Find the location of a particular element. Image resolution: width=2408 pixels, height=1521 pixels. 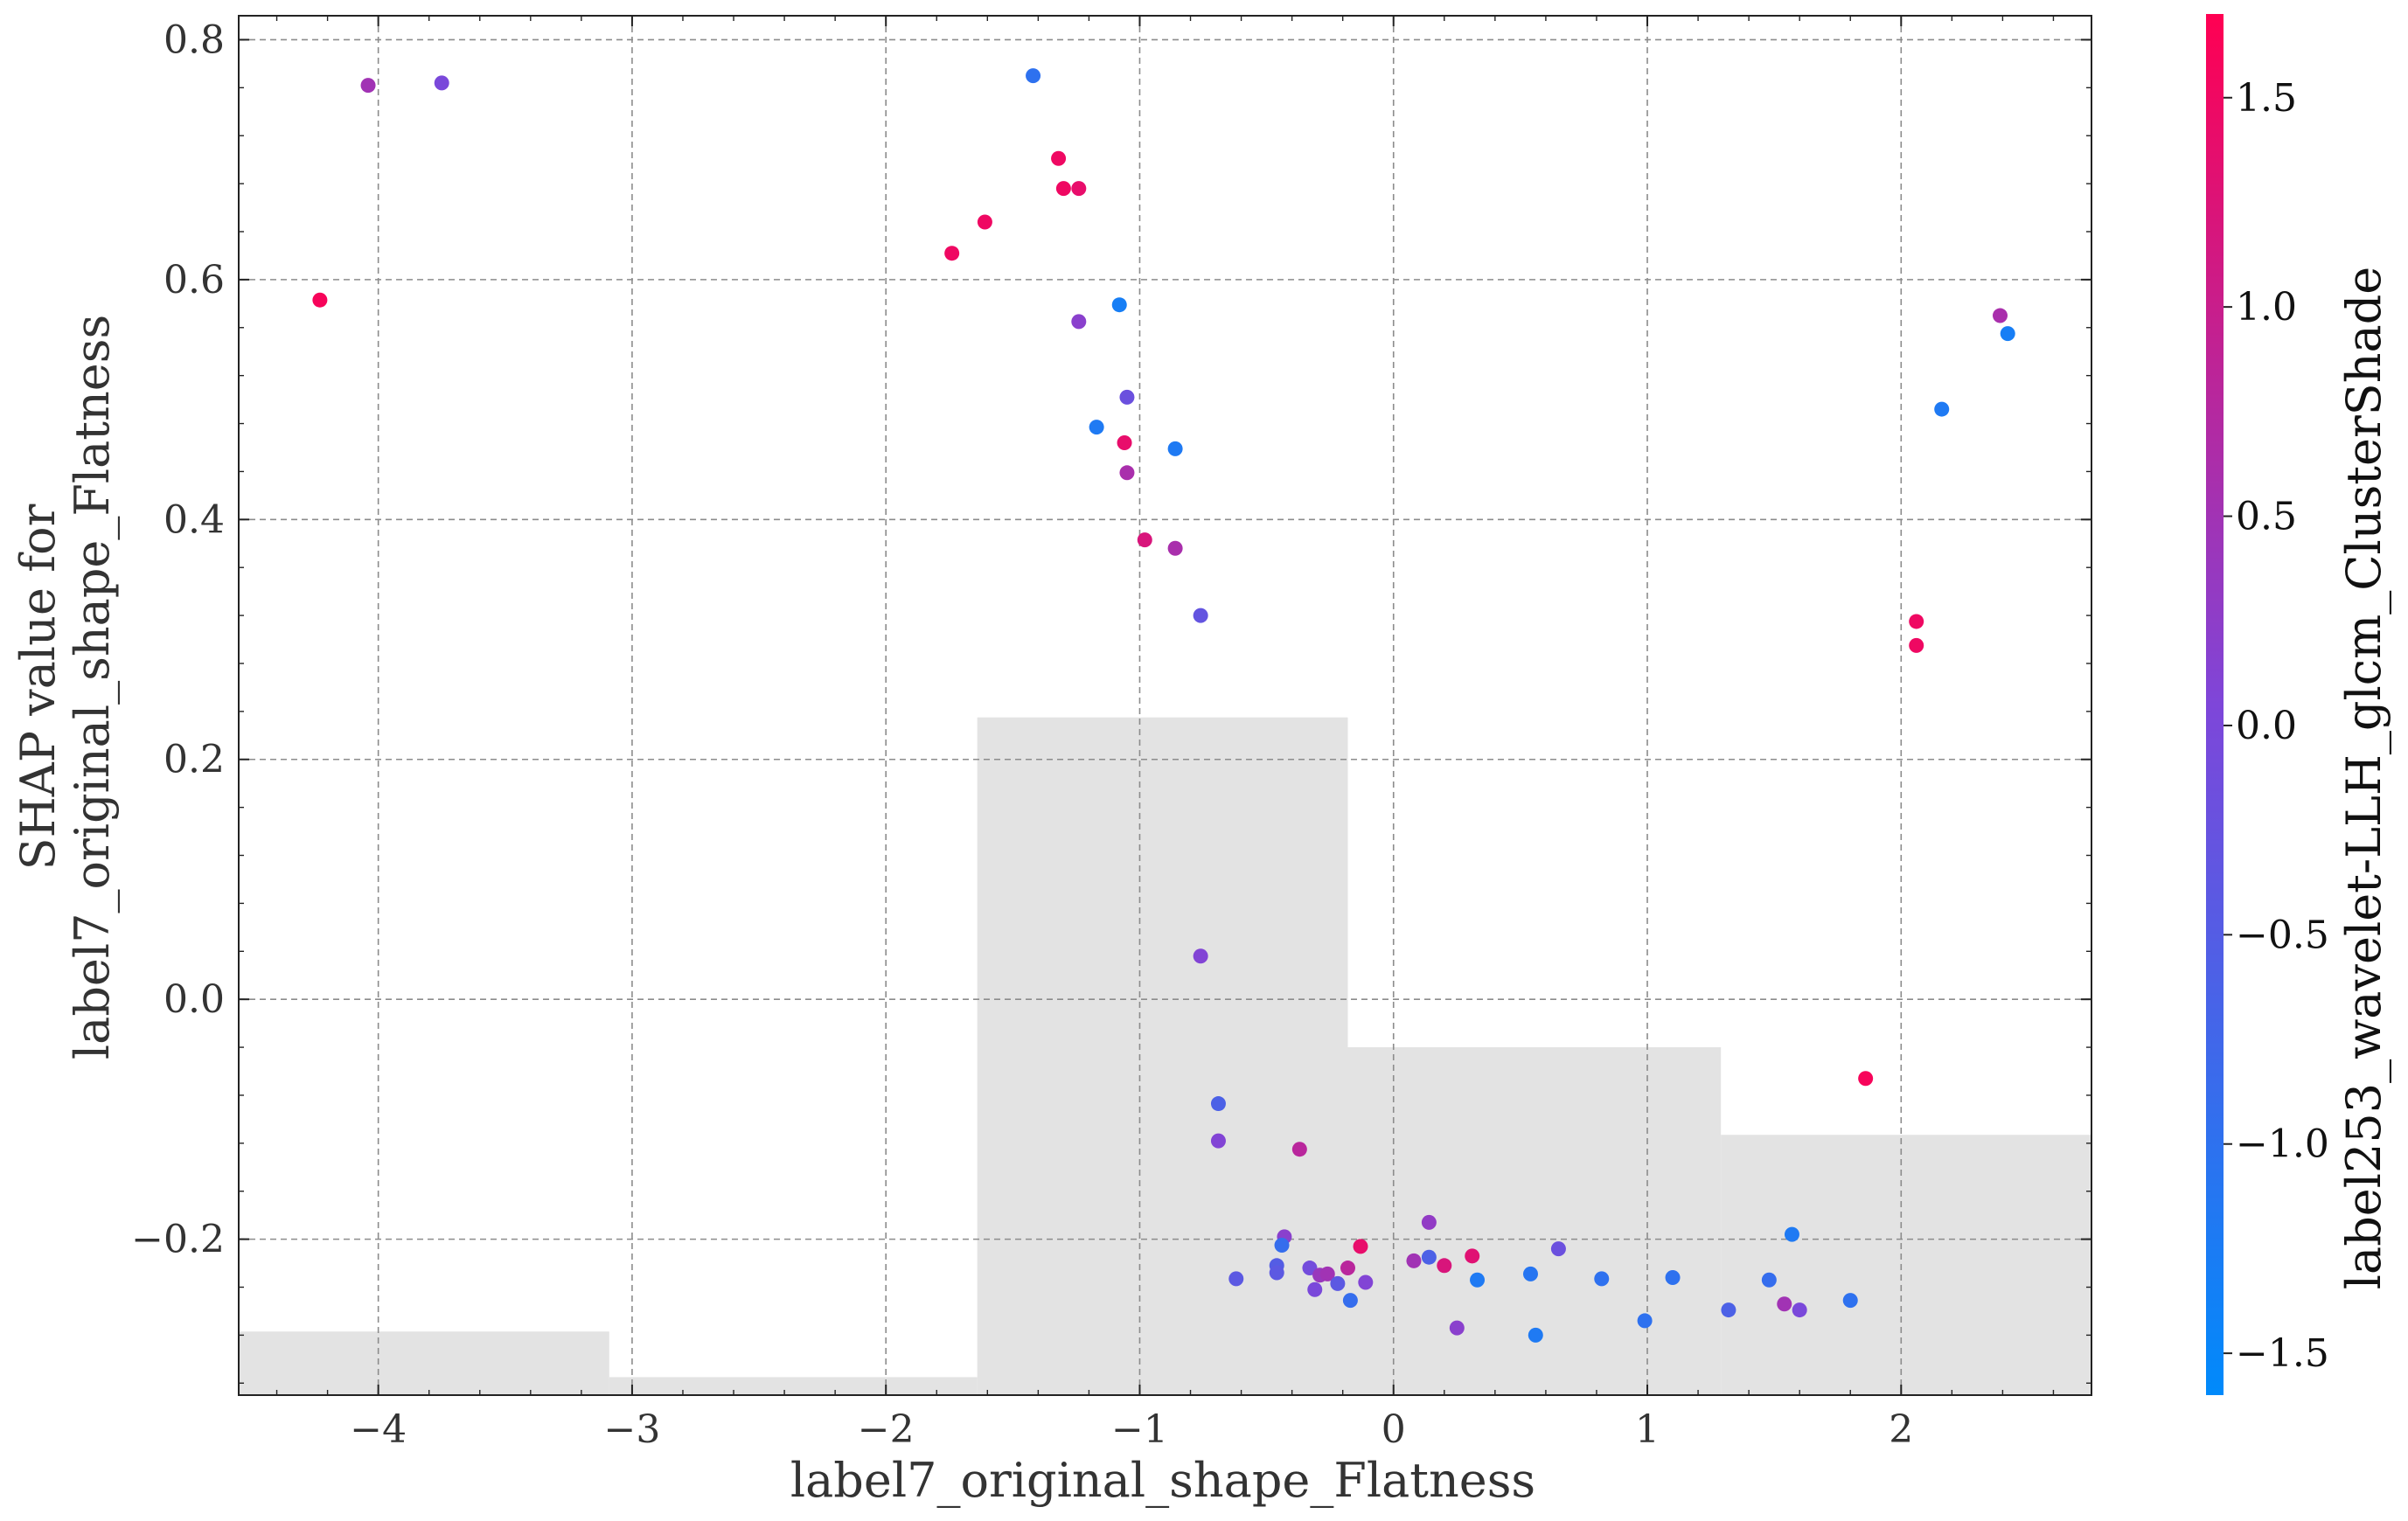

x-tick-label-4: 0 is located at coordinates (1393, 1429).